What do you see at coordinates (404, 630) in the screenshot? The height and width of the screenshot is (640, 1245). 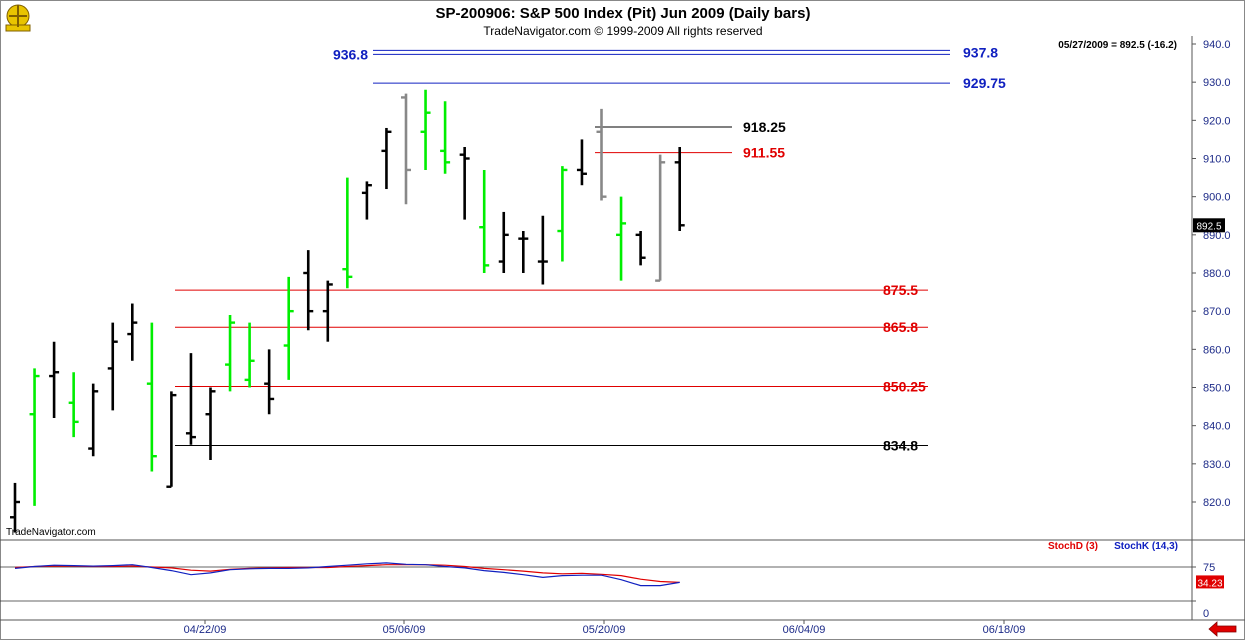 I see `date-tick-label: 05/06/09` at bounding box center [404, 630].